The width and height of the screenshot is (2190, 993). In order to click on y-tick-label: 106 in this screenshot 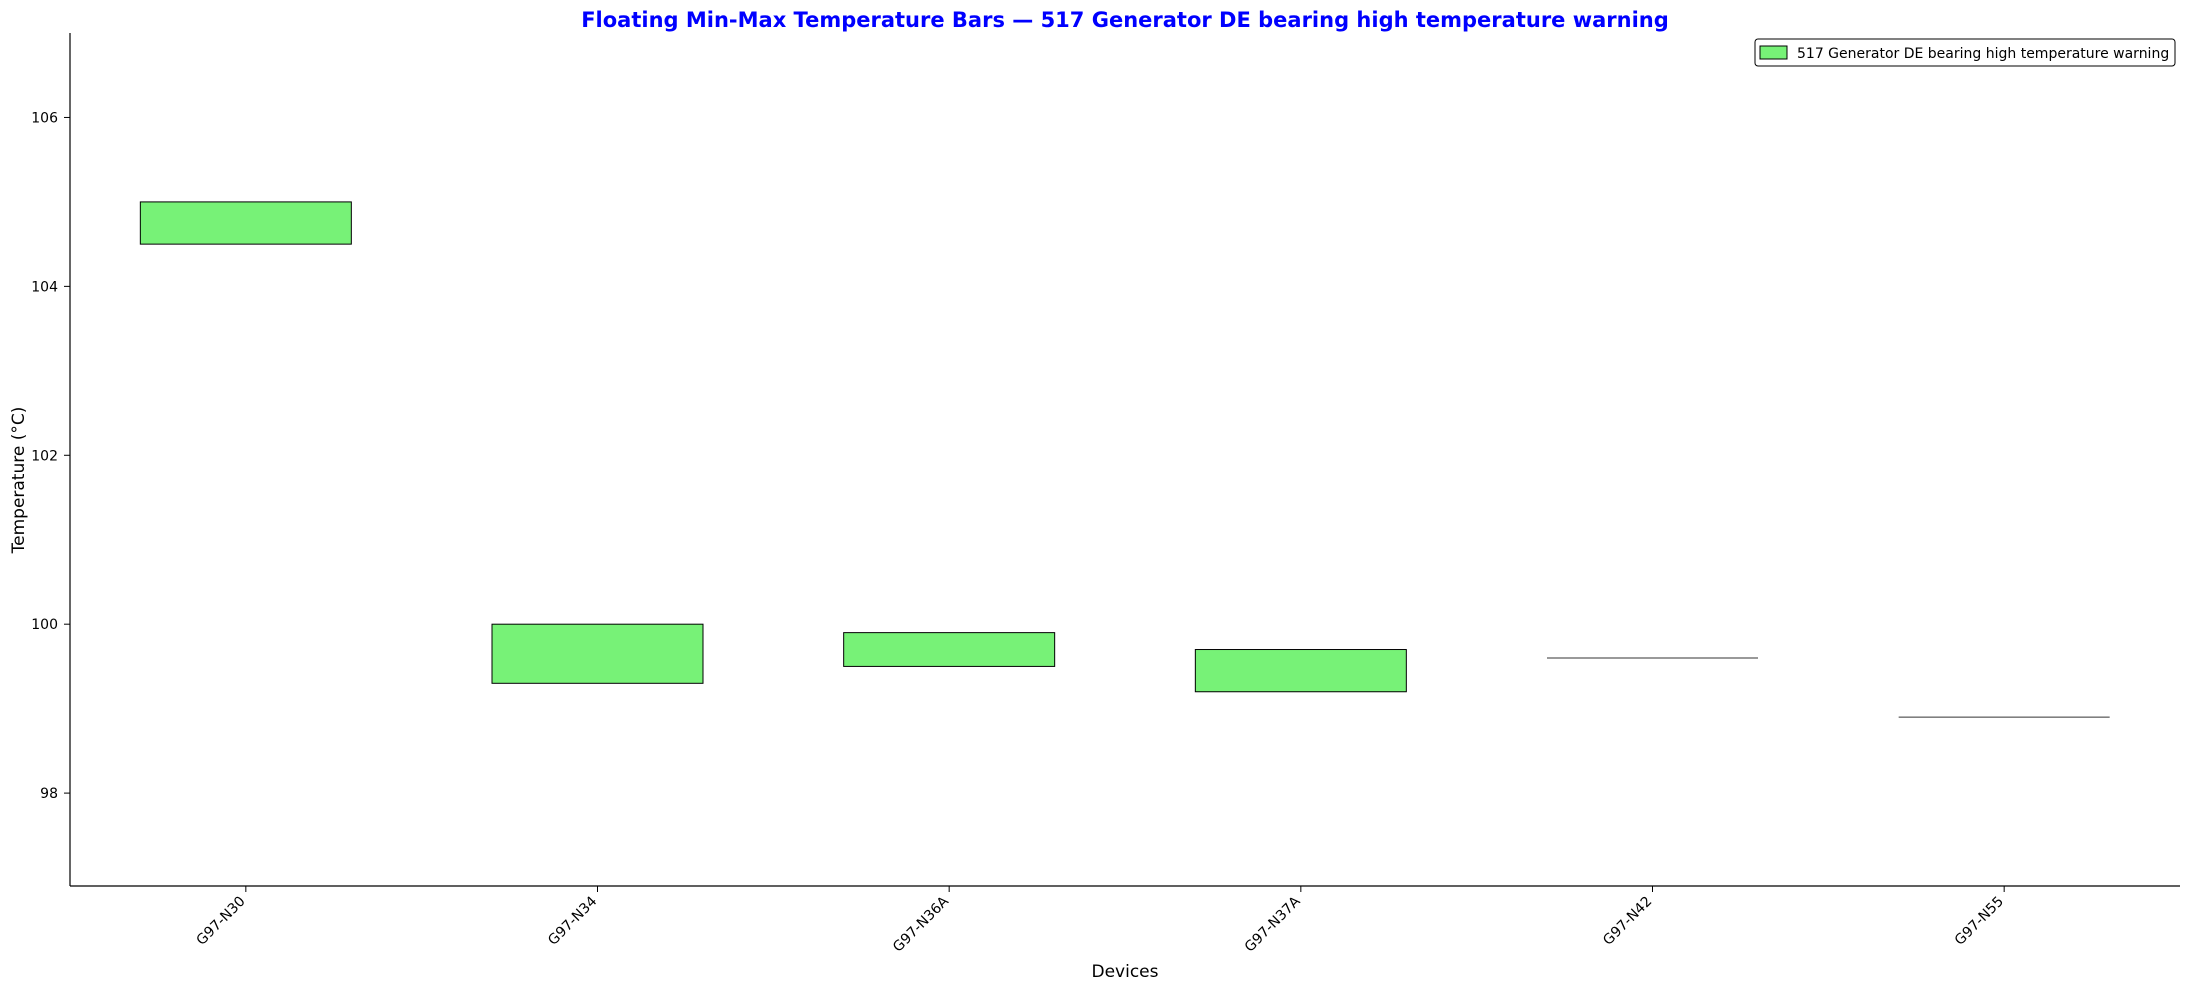, I will do `click(44, 118)`.